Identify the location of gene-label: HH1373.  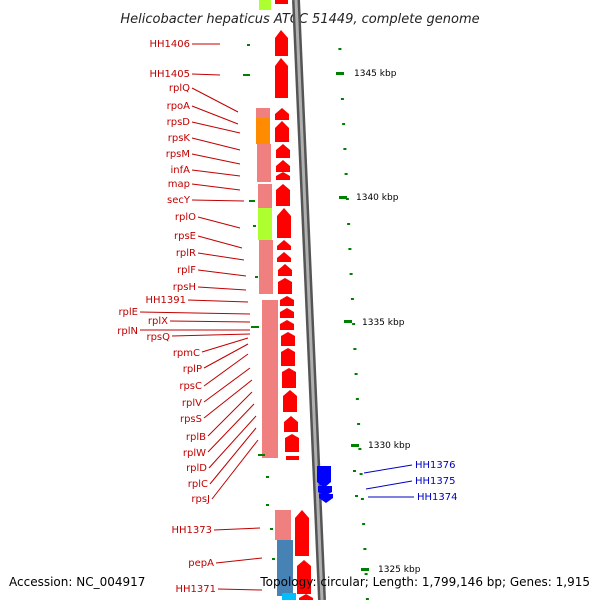
(192, 530).